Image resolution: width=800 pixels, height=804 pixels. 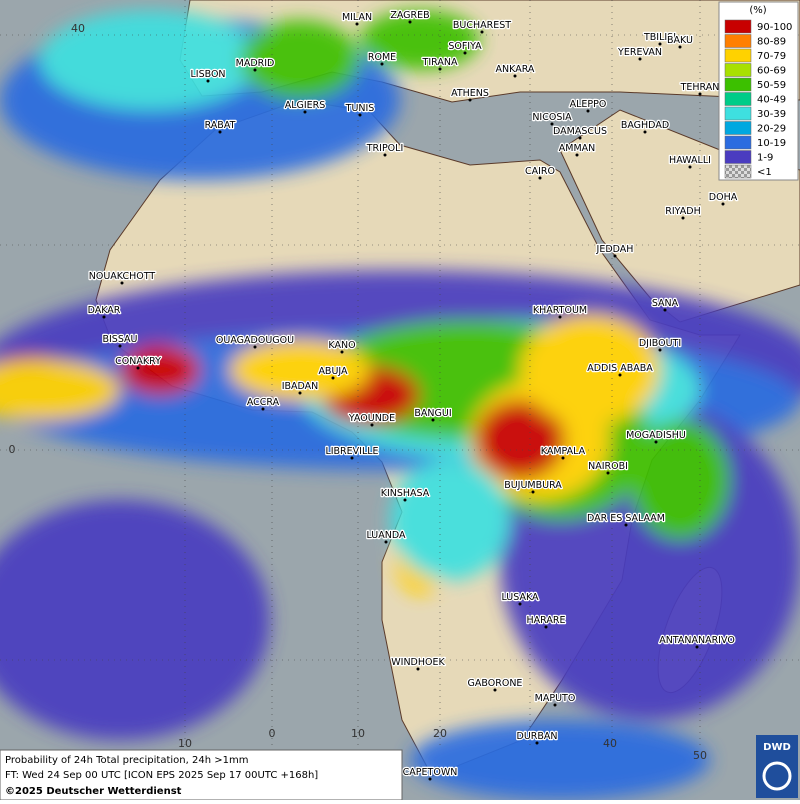 I want to click on city-label: KANO, so click(x=341, y=345).